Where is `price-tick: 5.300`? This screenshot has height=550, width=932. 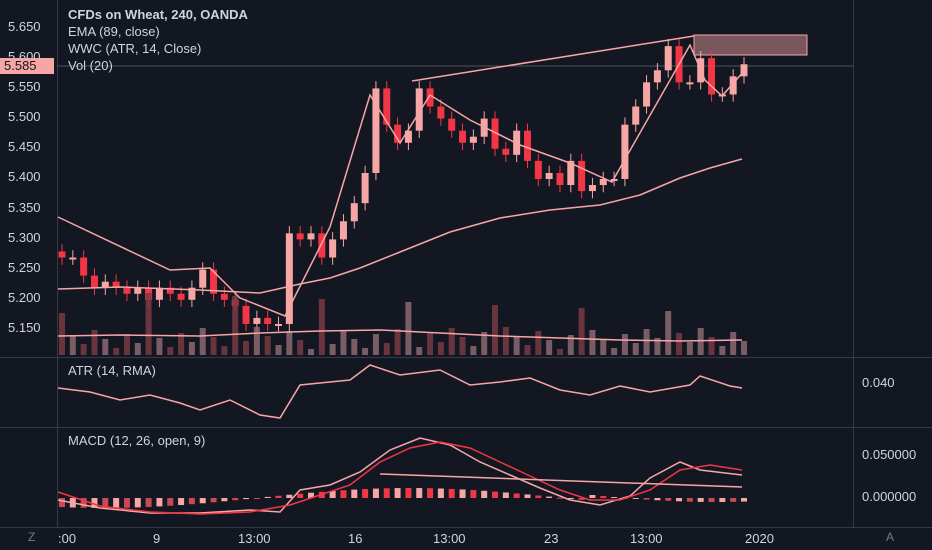
price-tick: 5.300 is located at coordinates (24, 237).